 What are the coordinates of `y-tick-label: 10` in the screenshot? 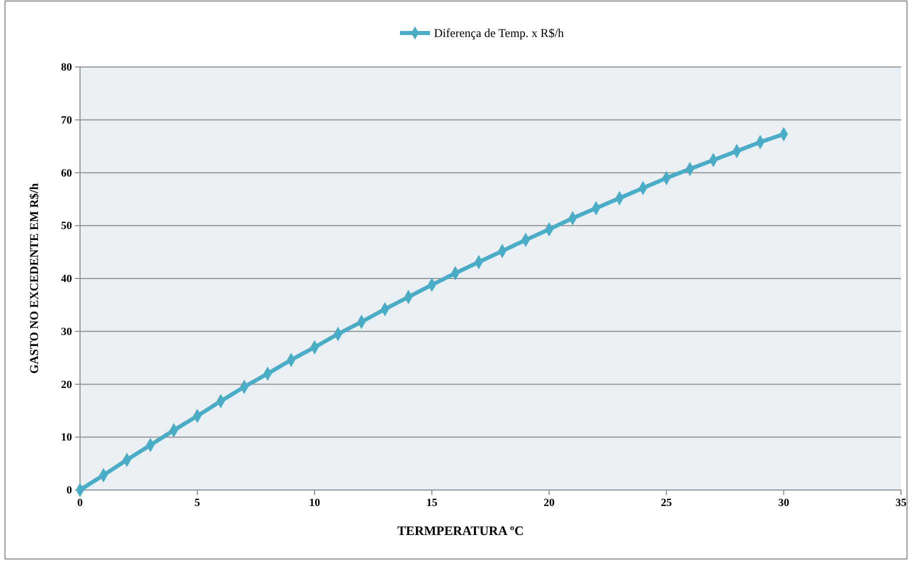 It's located at (66, 438).